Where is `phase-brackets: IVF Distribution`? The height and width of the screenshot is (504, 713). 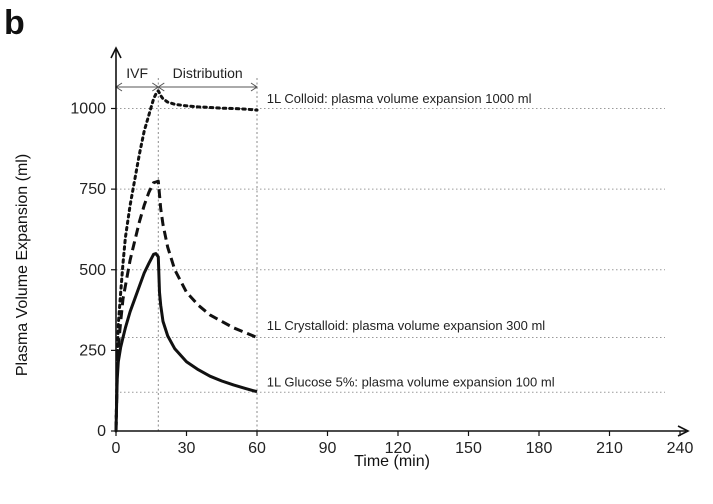
phase-brackets: IVF Distribution is located at coordinates (186, 78).